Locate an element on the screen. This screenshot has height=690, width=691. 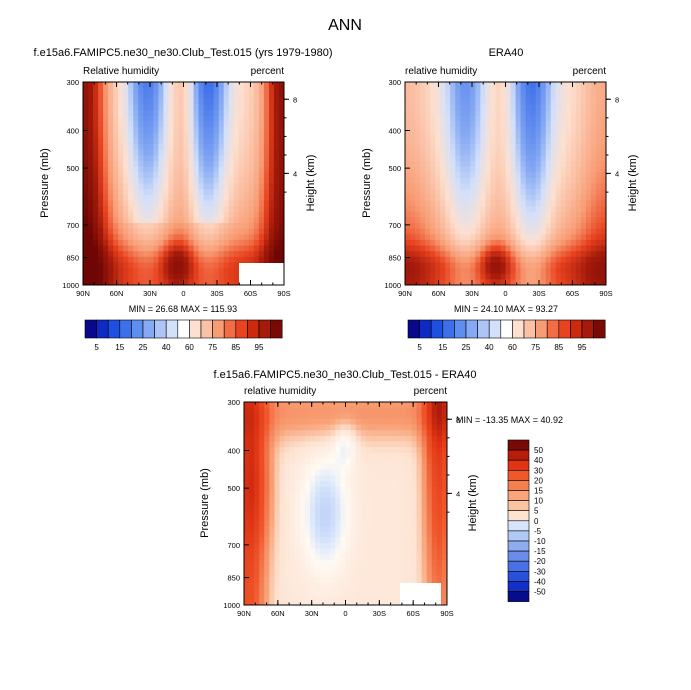
y2-tick-label: 8 is located at coordinates (295, 99).